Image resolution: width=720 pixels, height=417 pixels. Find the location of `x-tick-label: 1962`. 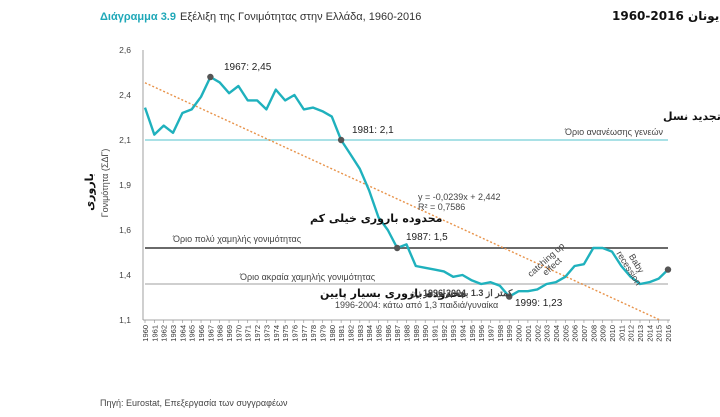

x-tick-label: 1962 is located at coordinates (164, 333).